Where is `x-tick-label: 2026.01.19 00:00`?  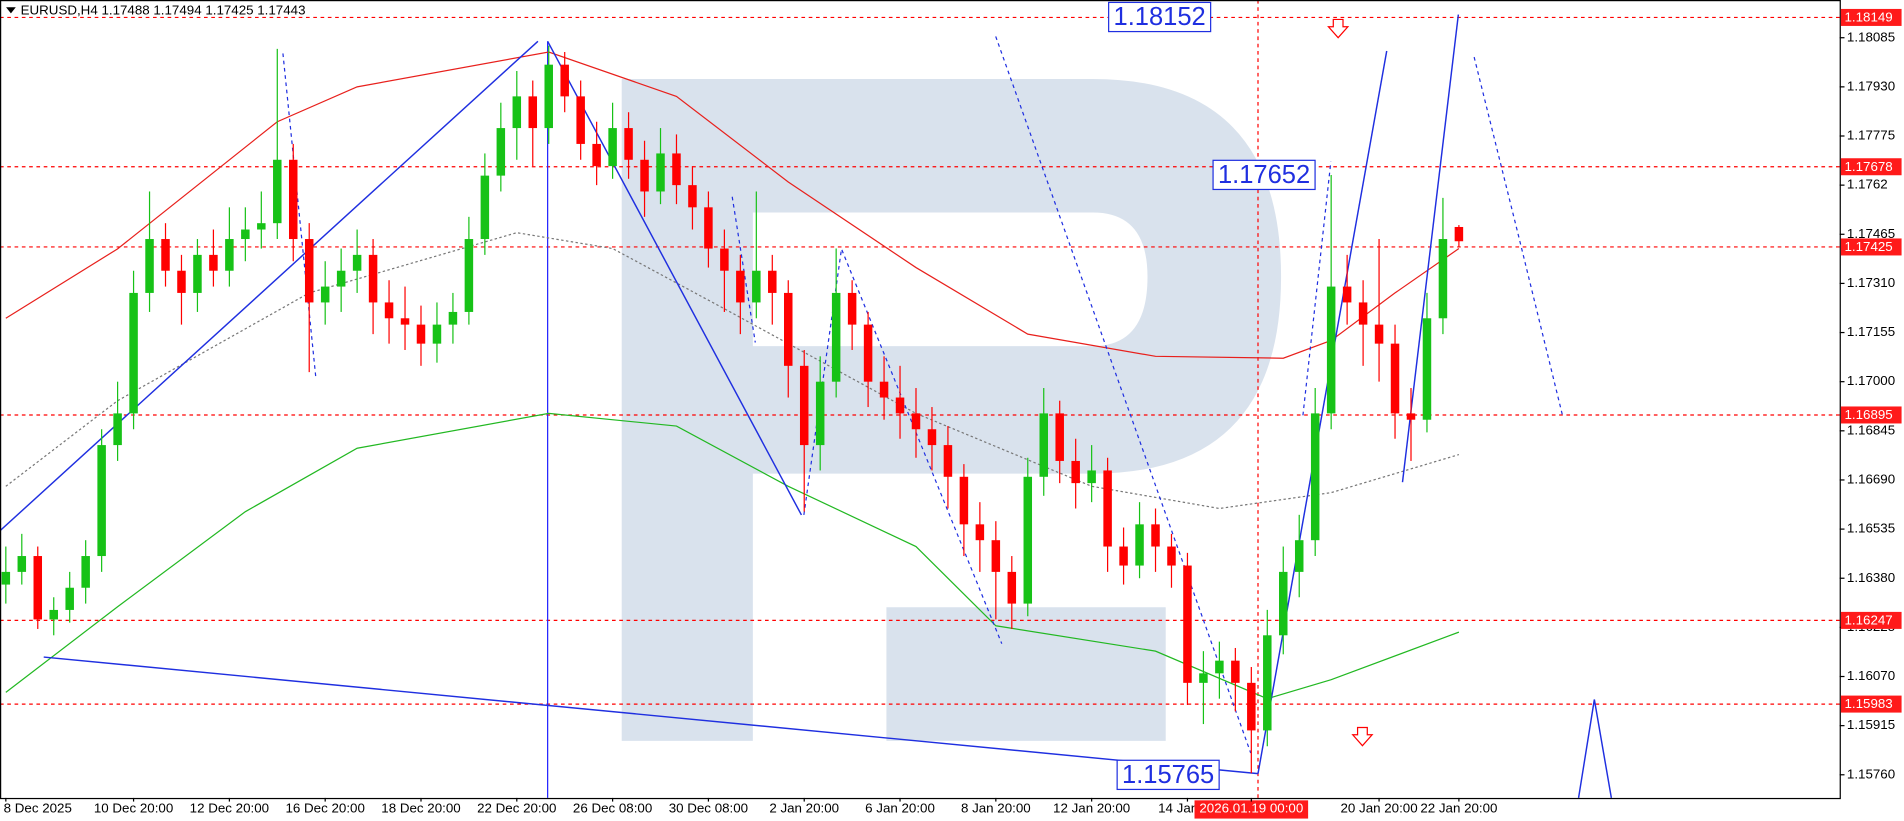 x-tick-label: 2026.01.19 00:00 is located at coordinates (1251, 807).